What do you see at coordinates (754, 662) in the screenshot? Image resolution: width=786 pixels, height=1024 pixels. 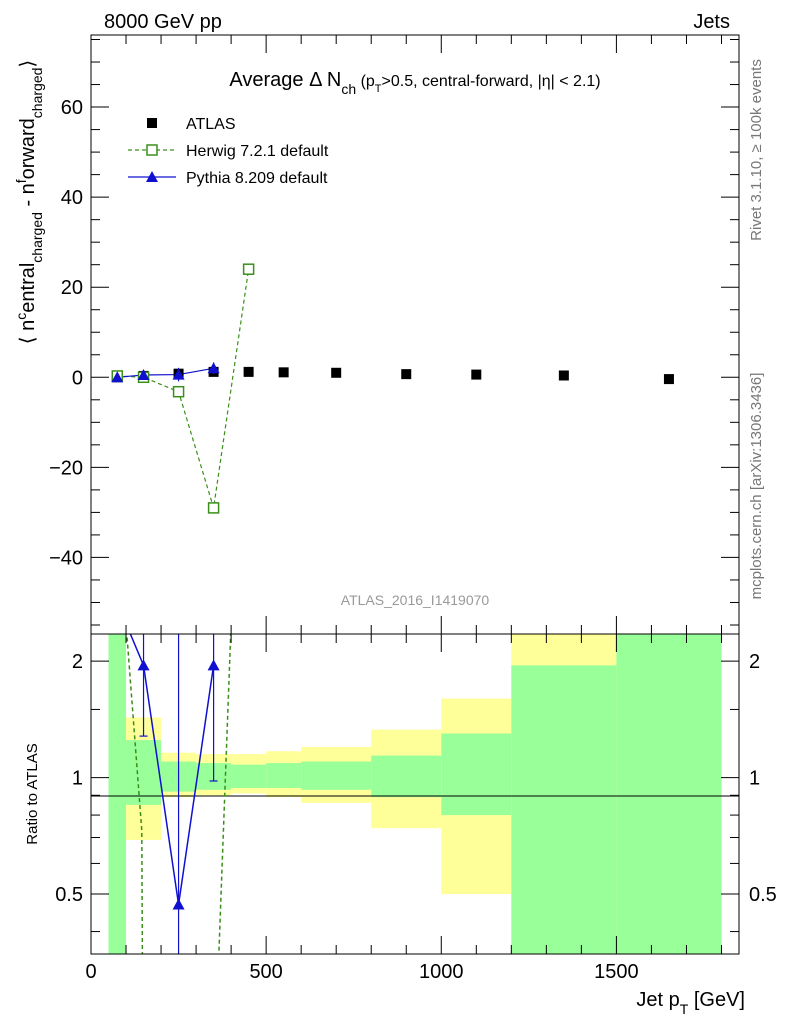 I see `ratio-ytick-label-right: 2` at bounding box center [754, 662].